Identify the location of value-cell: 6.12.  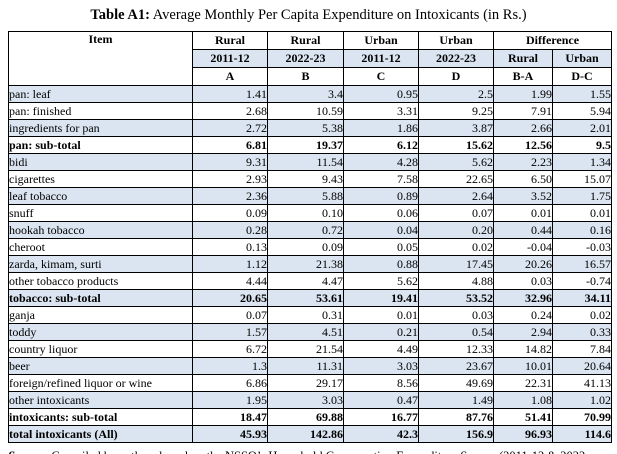
(381, 145).